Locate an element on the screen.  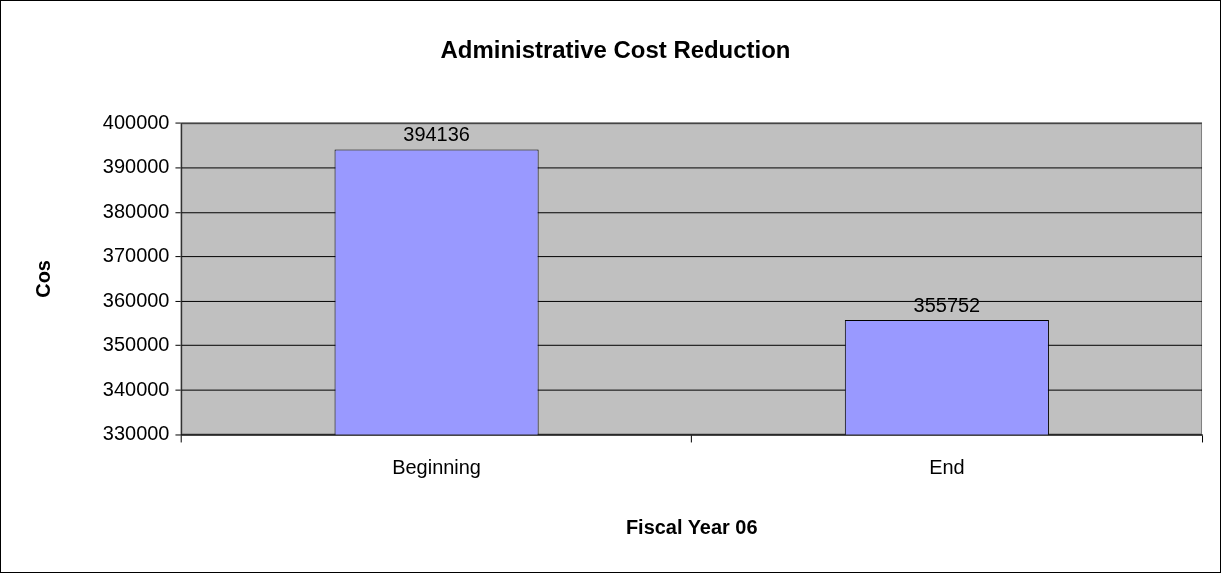
y-tick-label: 370000 is located at coordinates (136, 255).